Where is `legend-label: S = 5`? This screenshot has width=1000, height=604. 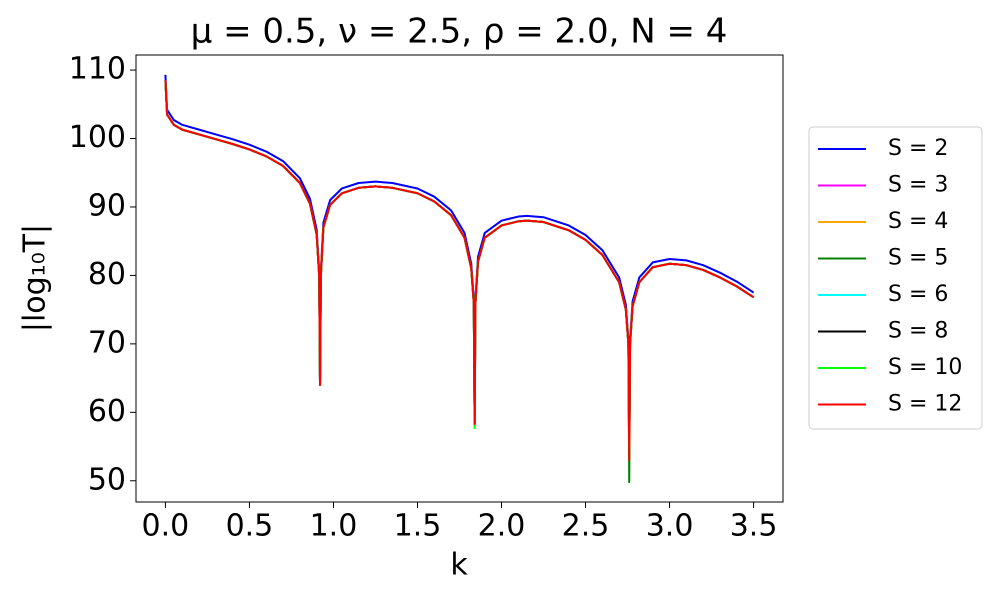 legend-label: S = 5 is located at coordinates (918, 258).